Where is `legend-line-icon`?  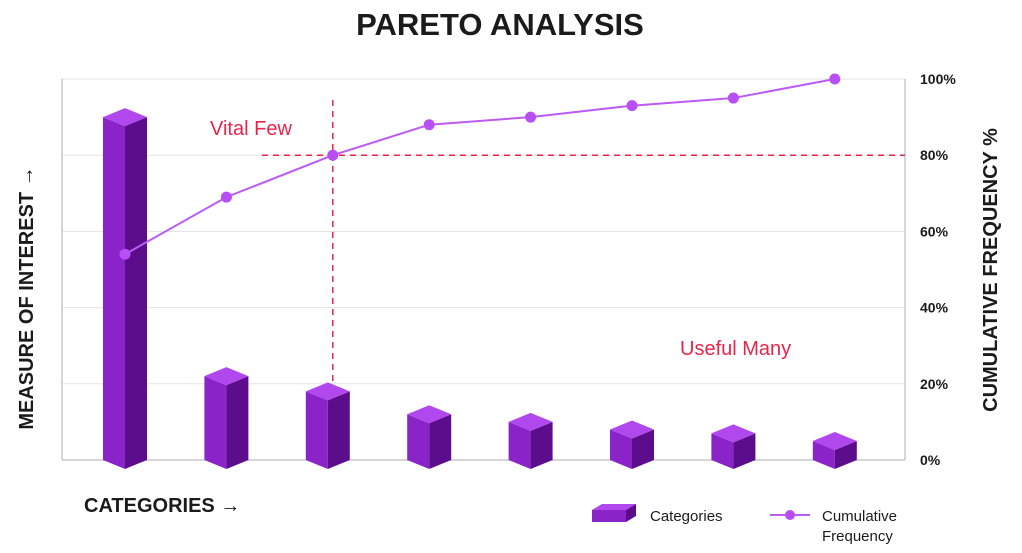 legend-line-icon is located at coordinates (790, 515).